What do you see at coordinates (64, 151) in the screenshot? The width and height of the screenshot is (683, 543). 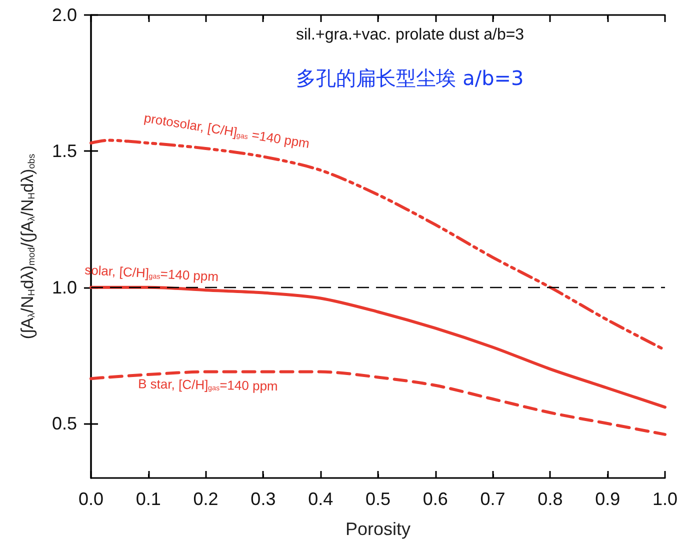 I see `y-tick-label: 1.5` at bounding box center [64, 151].